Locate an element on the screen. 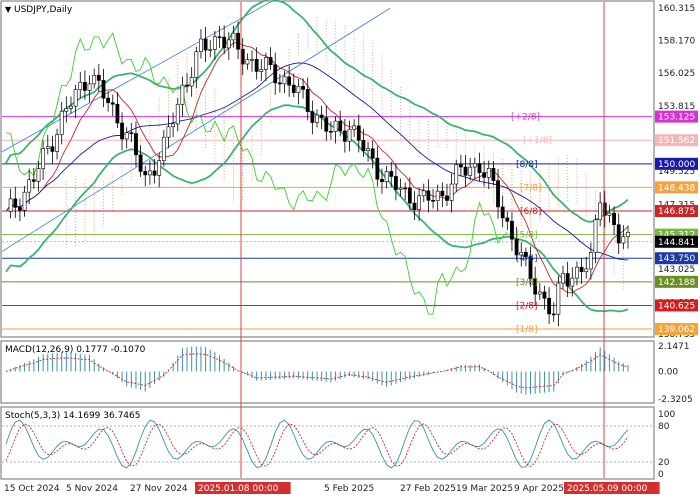 This screenshot has height=500, width=700. date-label: 5 Feb 2025 is located at coordinates (349, 489).